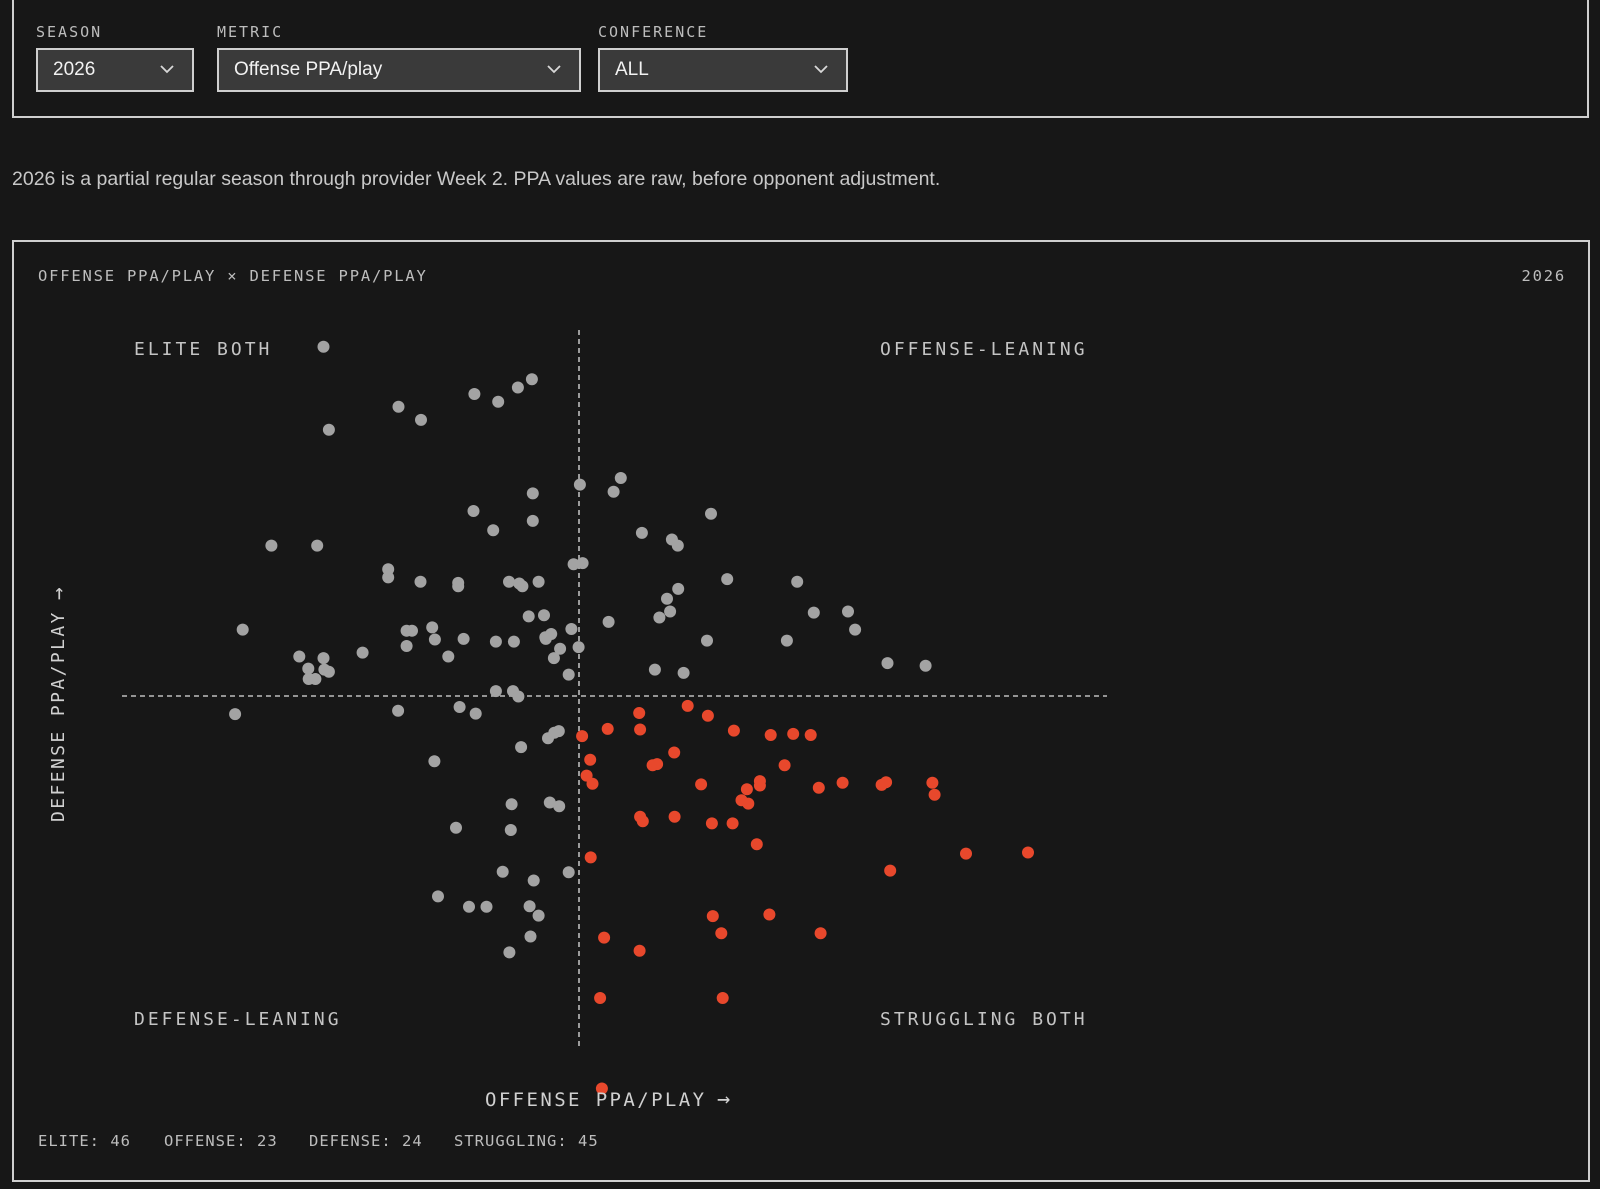 This screenshot has width=1600, height=1189. What do you see at coordinates (115, 70) in the screenshot?
I see `season-select: 2026` at bounding box center [115, 70].